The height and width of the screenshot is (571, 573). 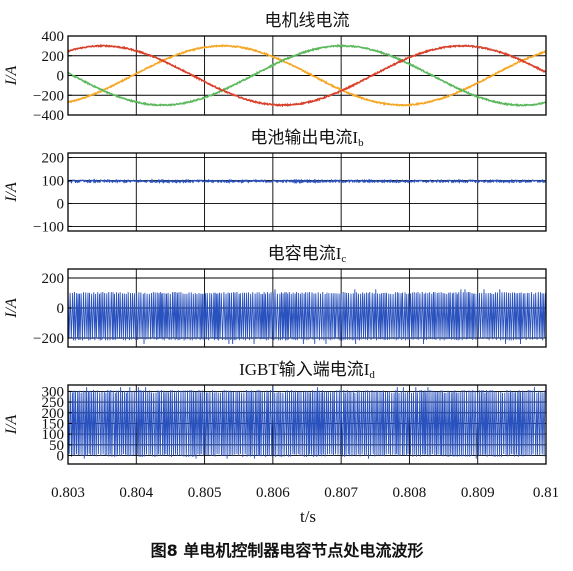 I want to click on y-tick-label: 300, so click(x=53, y=392).